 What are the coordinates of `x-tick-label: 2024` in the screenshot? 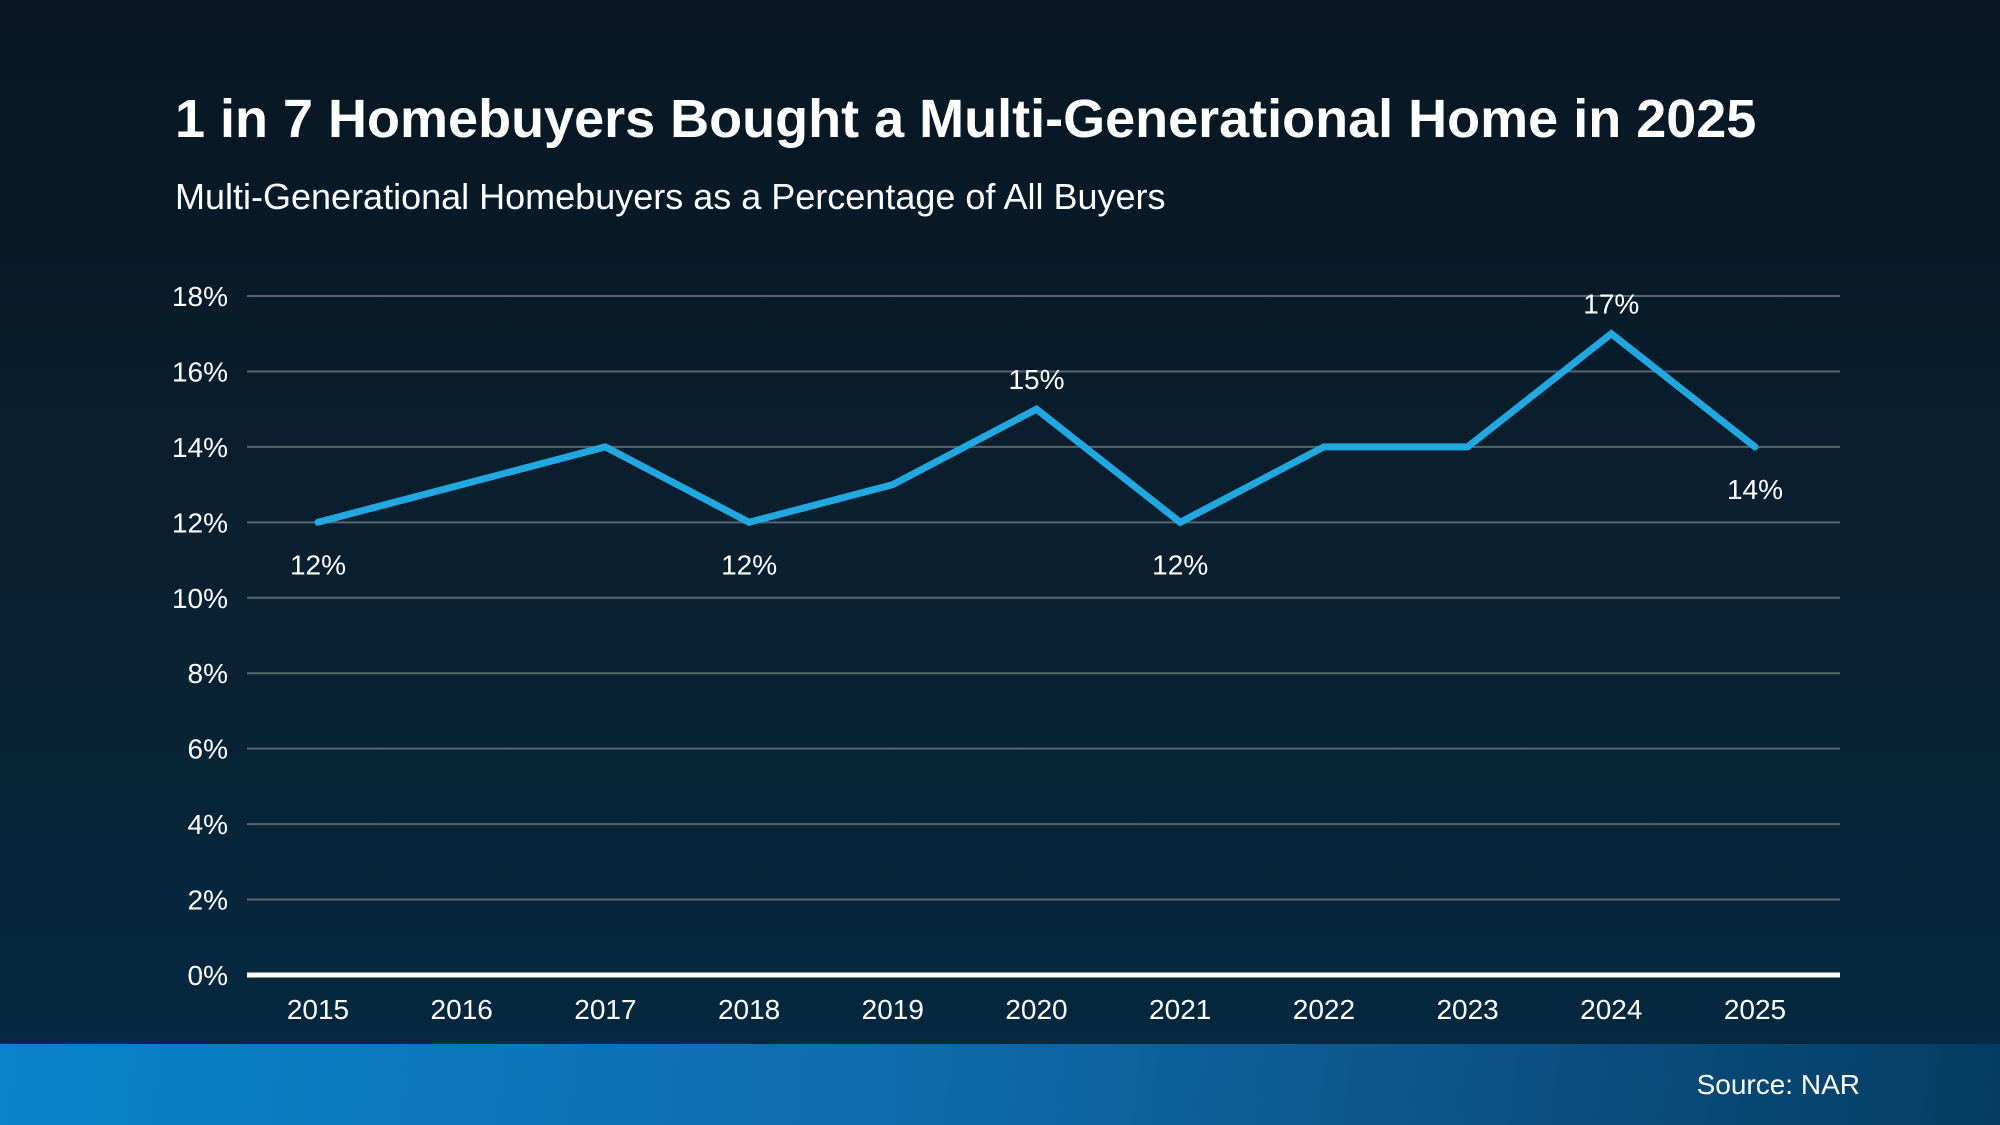 It's located at (1611, 1009).